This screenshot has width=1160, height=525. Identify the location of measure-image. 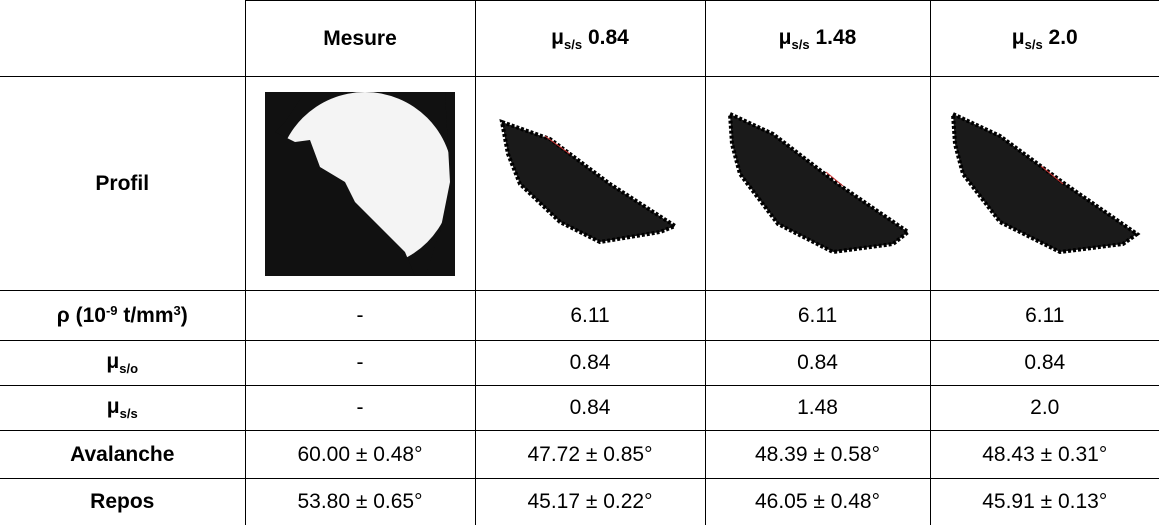
(360, 183).